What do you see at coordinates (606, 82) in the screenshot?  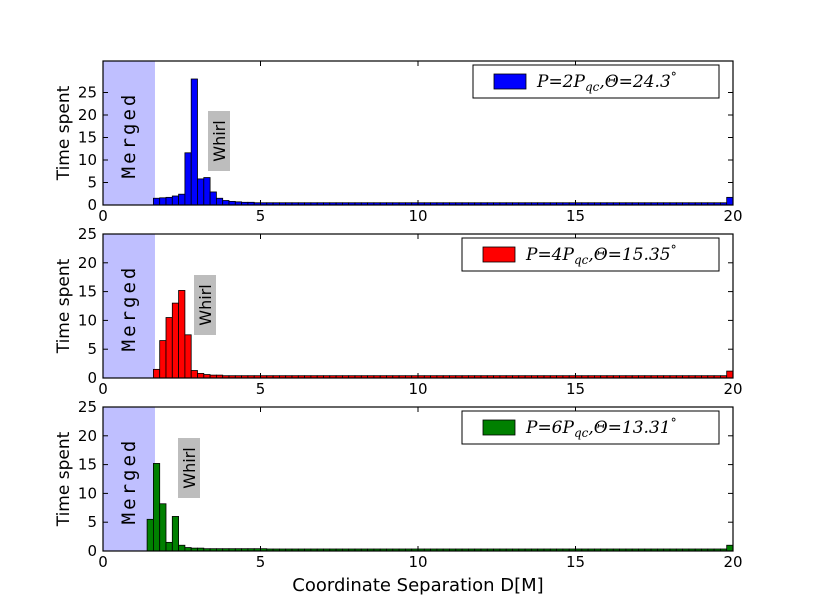 I see `legend-label: P=2Pqc,Θ=24.3°` at bounding box center [606, 82].